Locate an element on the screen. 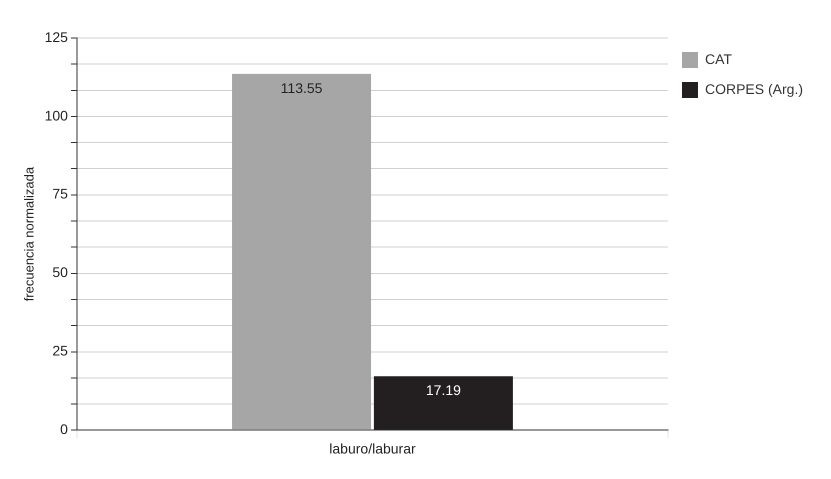 The height and width of the screenshot is (479, 831). x-tick-label: laburo/laburar is located at coordinates (372, 448).